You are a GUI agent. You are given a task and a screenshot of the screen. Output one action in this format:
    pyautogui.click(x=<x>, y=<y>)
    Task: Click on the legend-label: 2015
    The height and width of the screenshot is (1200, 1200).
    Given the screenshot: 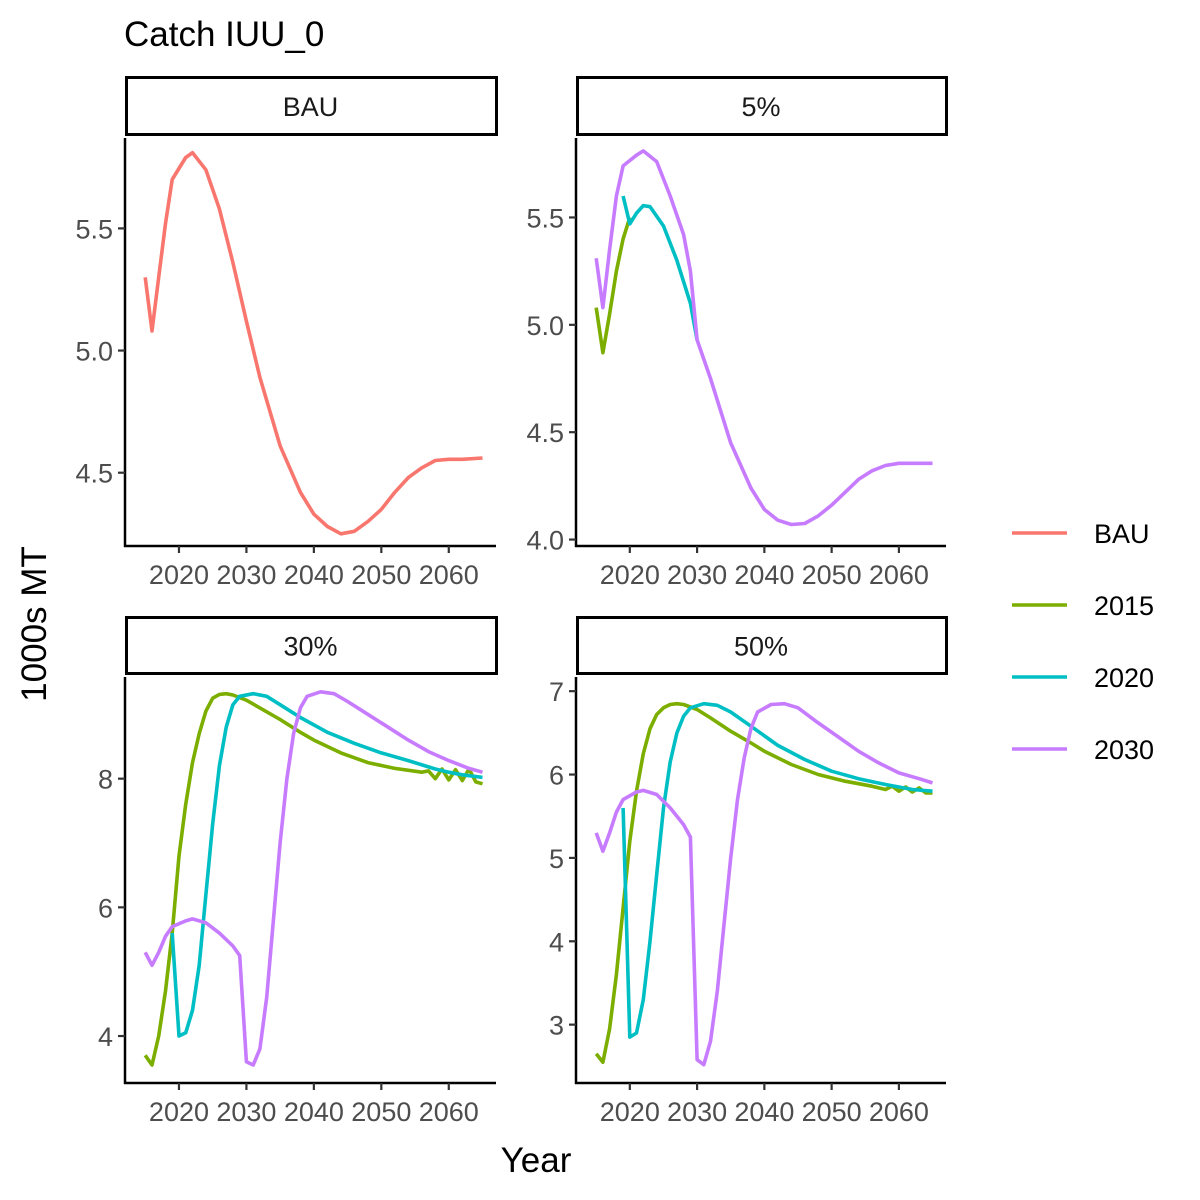 What is the action you would take?
    pyautogui.click(x=1124, y=606)
    